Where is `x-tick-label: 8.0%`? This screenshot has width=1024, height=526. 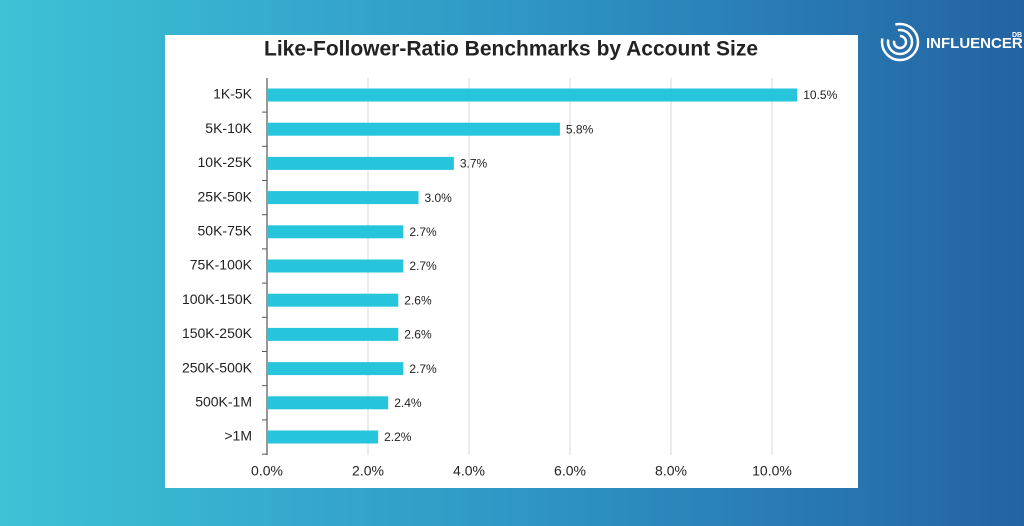 x-tick-label: 8.0% is located at coordinates (671, 471).